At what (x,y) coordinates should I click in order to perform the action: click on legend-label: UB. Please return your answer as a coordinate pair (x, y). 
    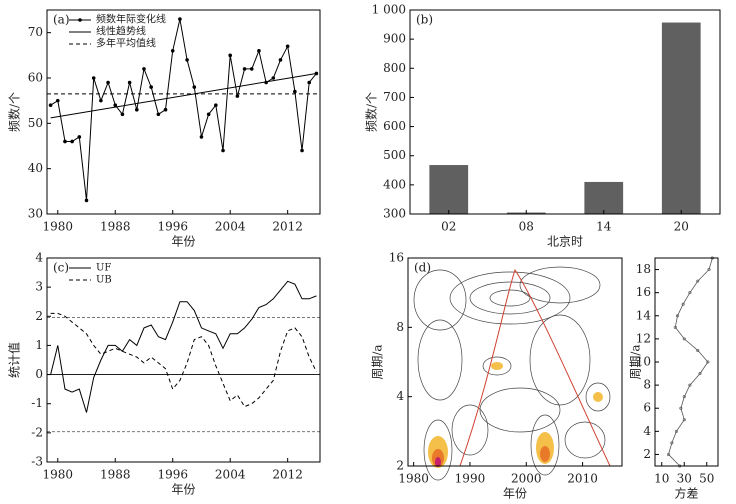
    Looking at the image, I should click on (104, 280).